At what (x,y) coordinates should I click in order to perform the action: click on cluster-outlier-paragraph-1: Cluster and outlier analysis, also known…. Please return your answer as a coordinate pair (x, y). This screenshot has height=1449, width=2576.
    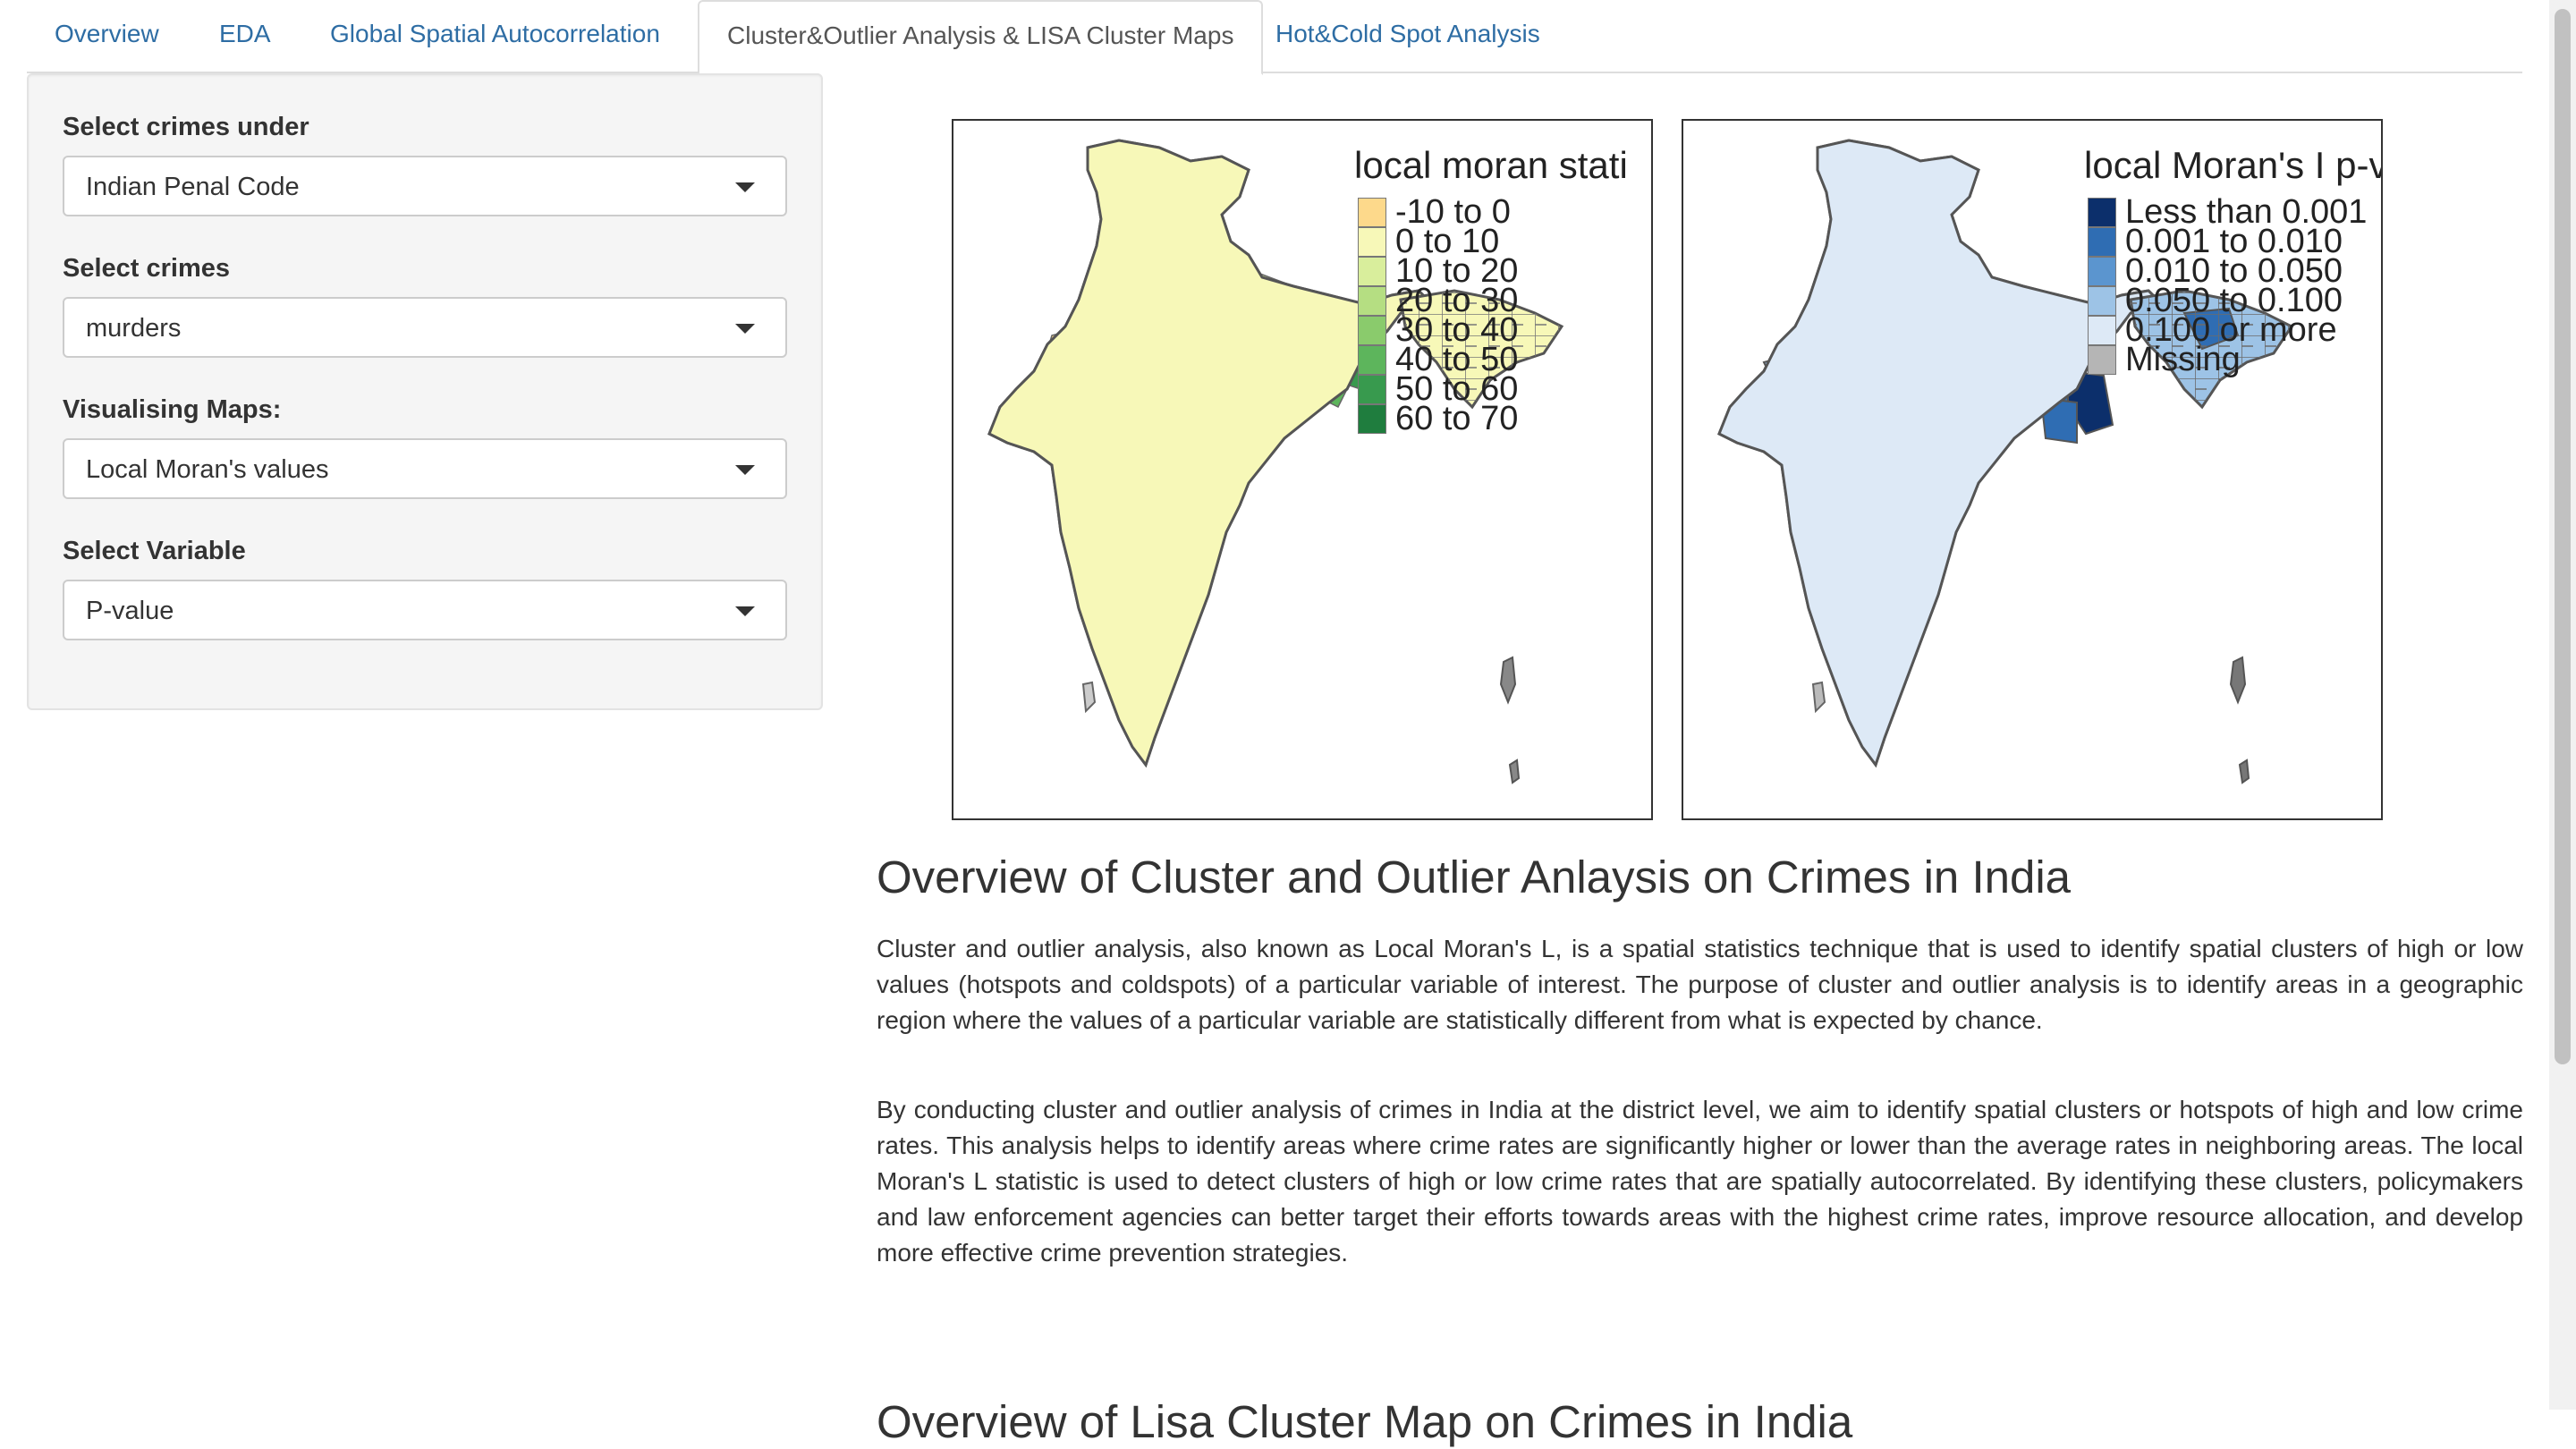
    Looking at the image, I should click on (1700, 985).